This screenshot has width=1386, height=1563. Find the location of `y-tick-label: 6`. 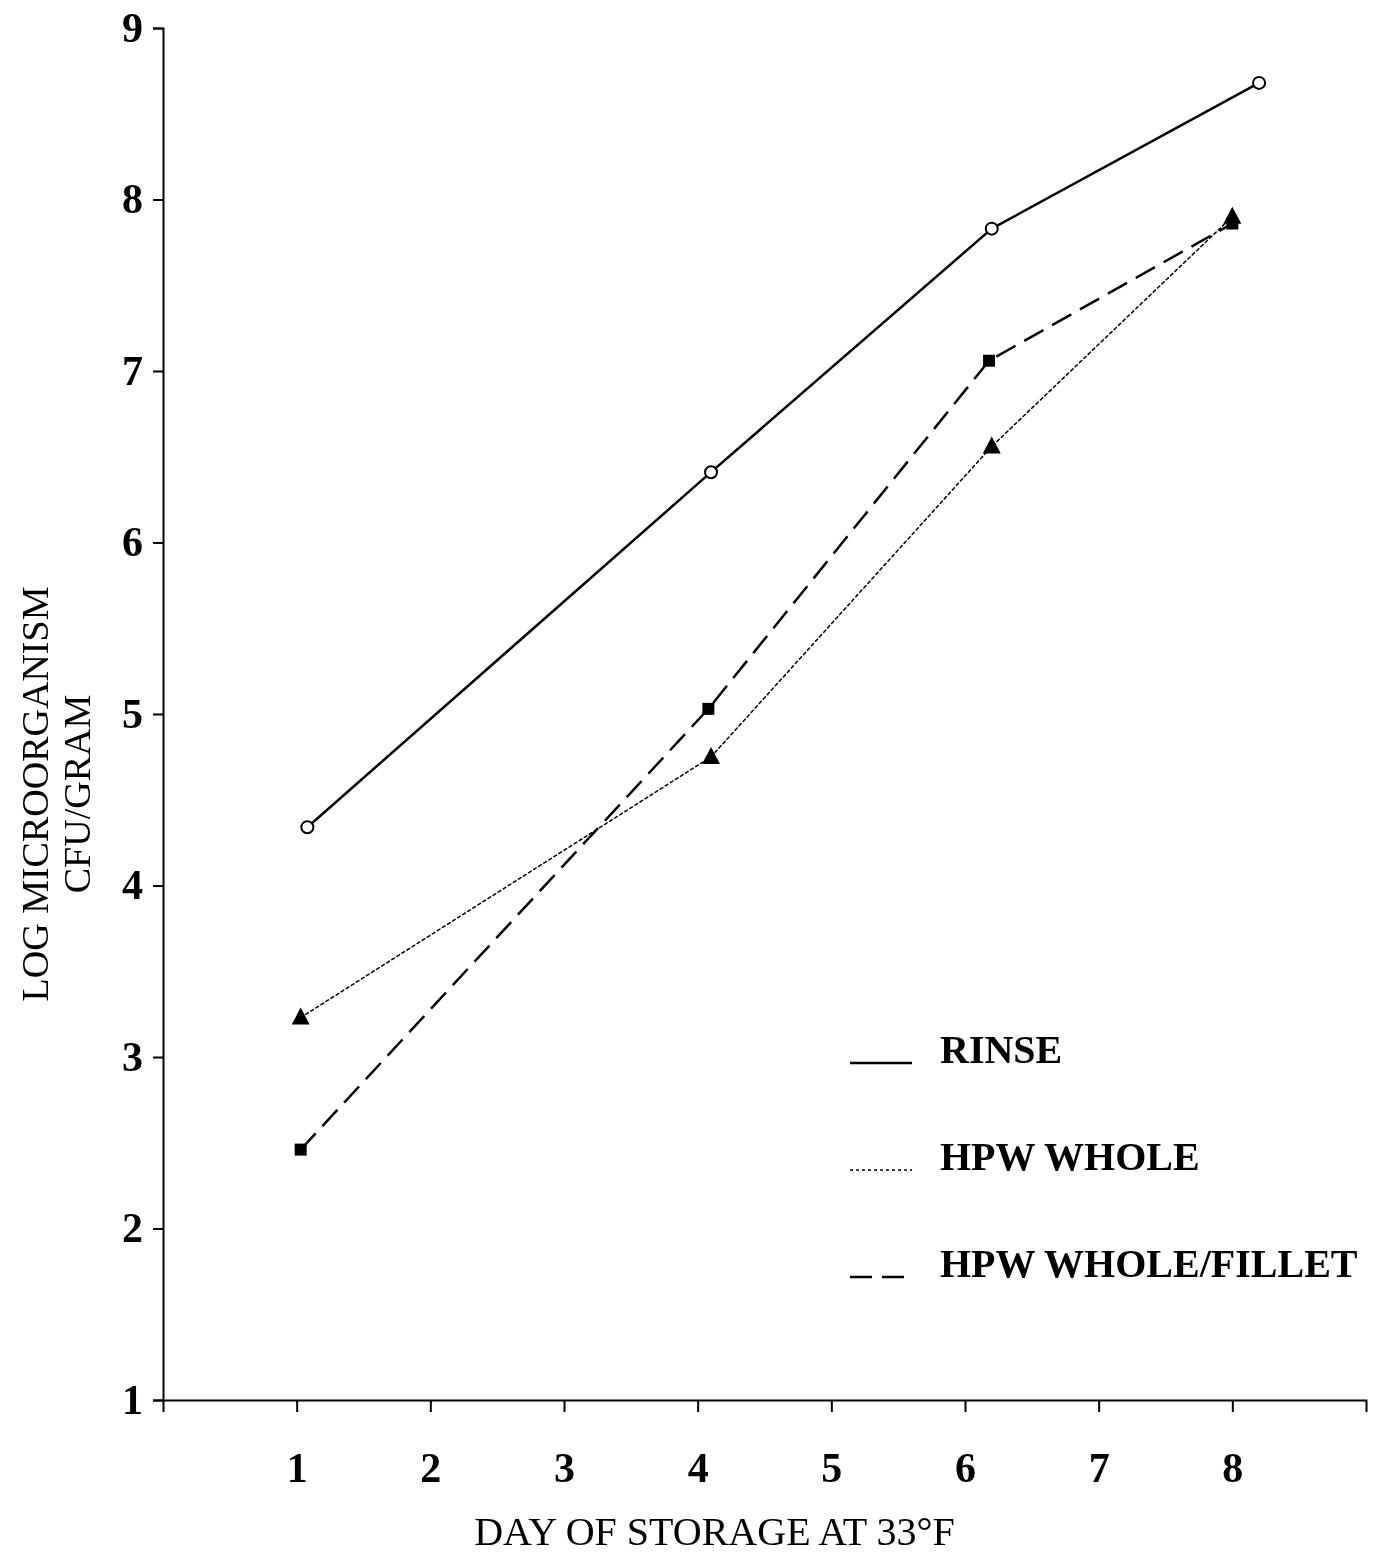

y-tick-label: 6 is located at coordinates (132, 542).